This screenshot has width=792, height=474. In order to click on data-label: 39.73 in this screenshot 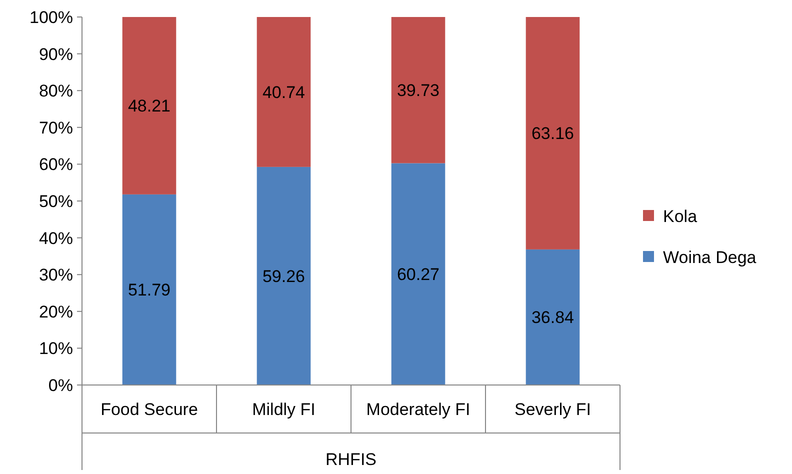, I will do `click(418, 90)`.